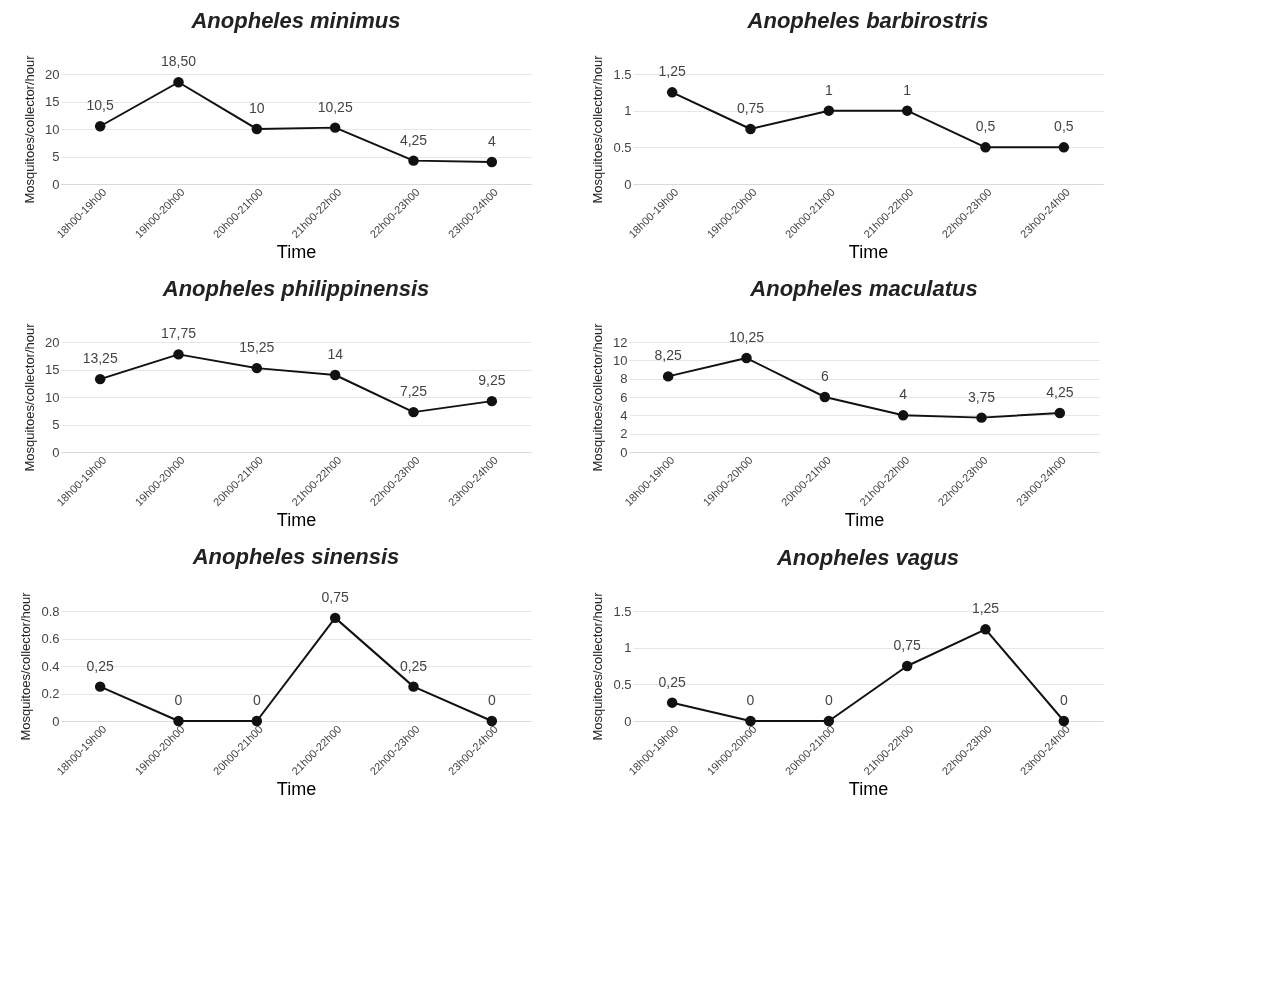 The height and width of the screenshot is (989, 1288). What do you see at coordinates (50, 666) in the screenshot?
I see `y-tick-label: 0.4` at bounding box center [50, 666].